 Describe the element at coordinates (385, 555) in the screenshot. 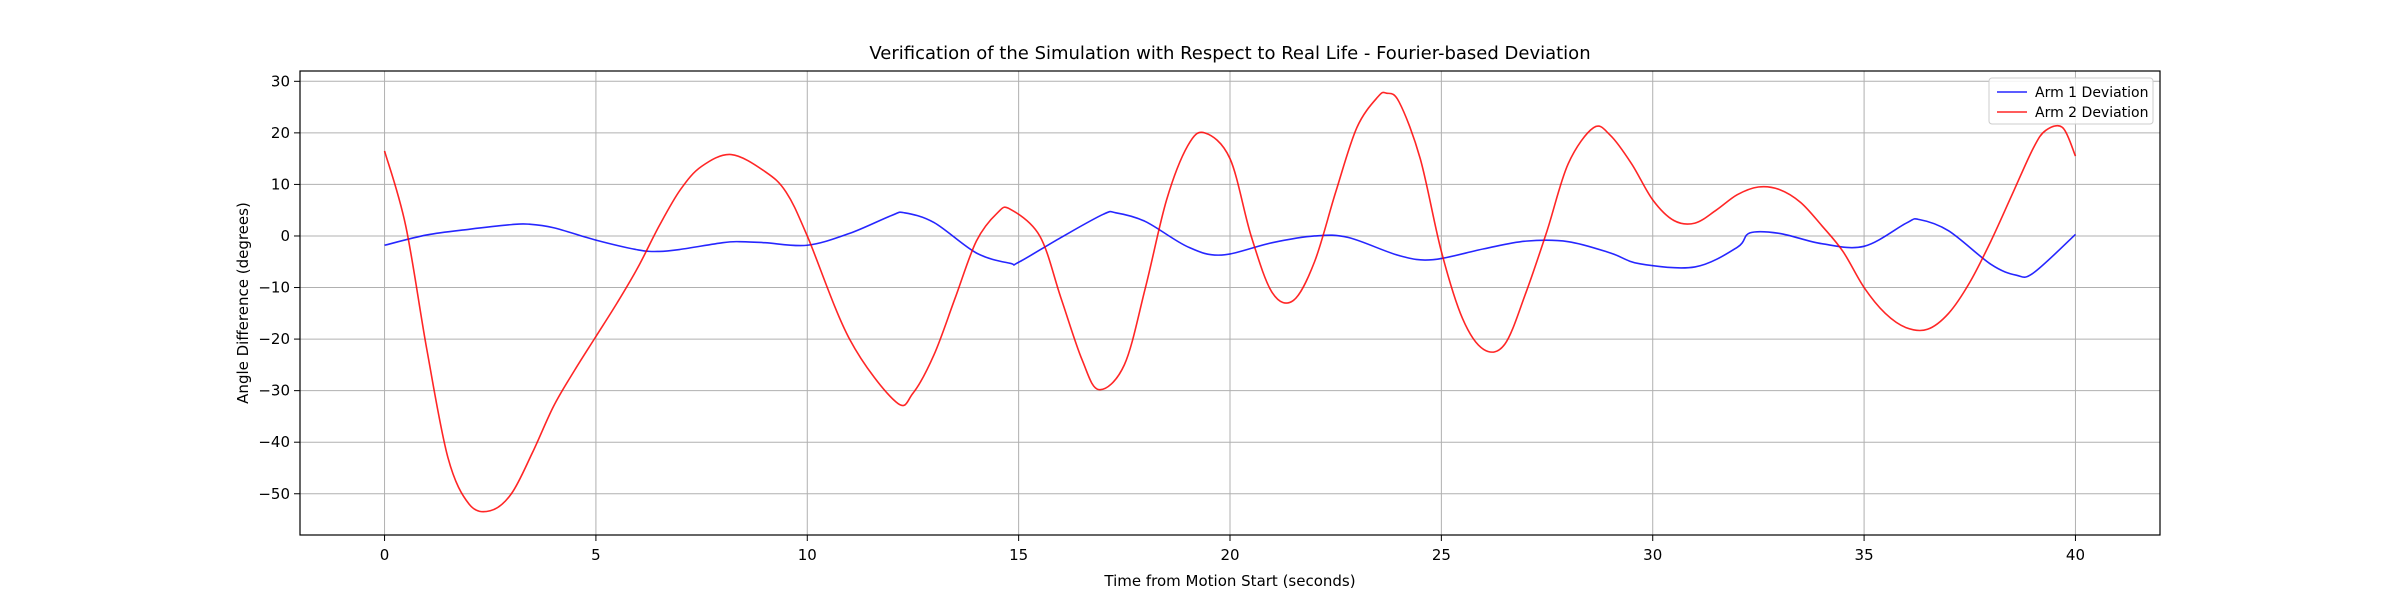

I see `x-tick-label: 0` at that location.